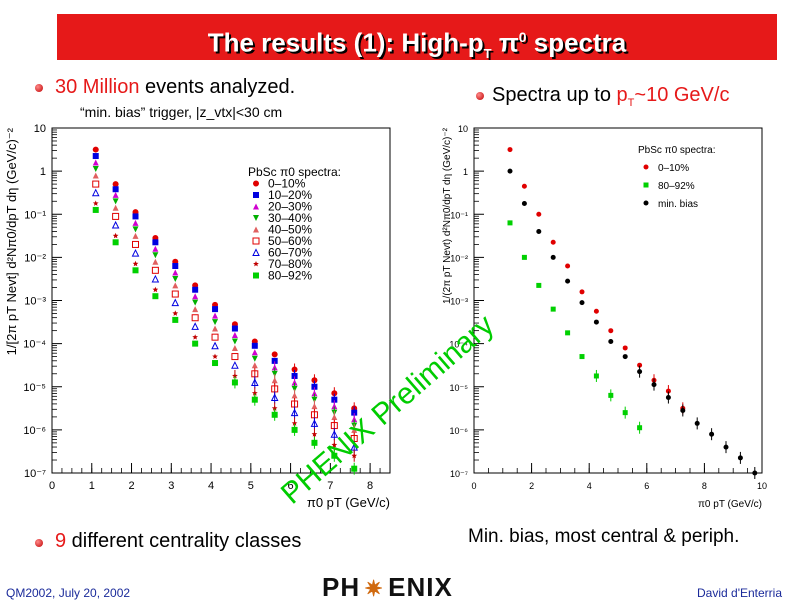 The image size is (800, 603). What do you see at coordinates (131, 486) in the screenshot?
I see `x-tick-label: 2` at bounding box center [131, 486].